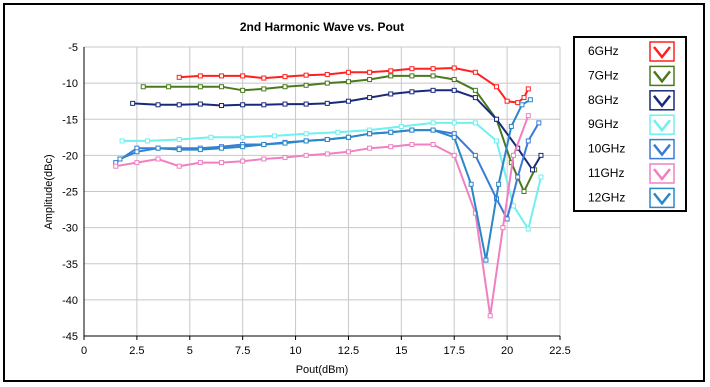 This screenshot has width=710, height=387. I want to click on x-tick-label: 0, so click(84, 351).